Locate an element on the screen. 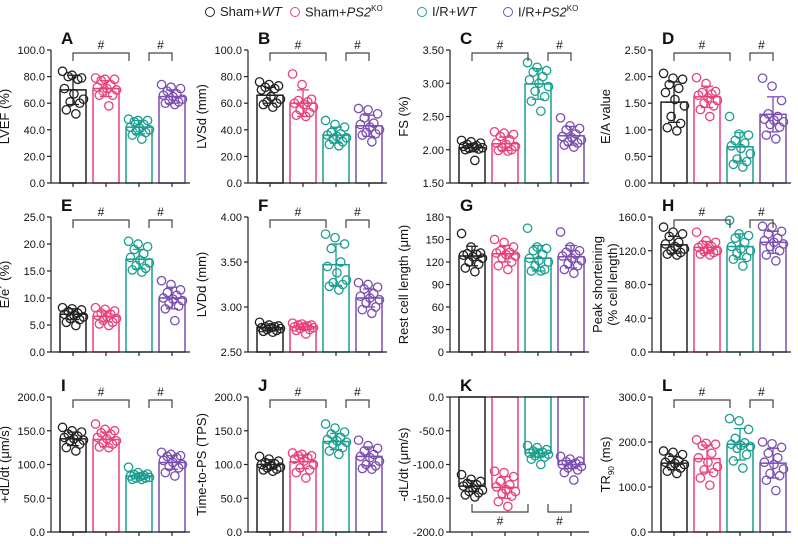 This screenshot has height=544, width=798. y-tick-label: 0 is located at coordinates (441, 353).